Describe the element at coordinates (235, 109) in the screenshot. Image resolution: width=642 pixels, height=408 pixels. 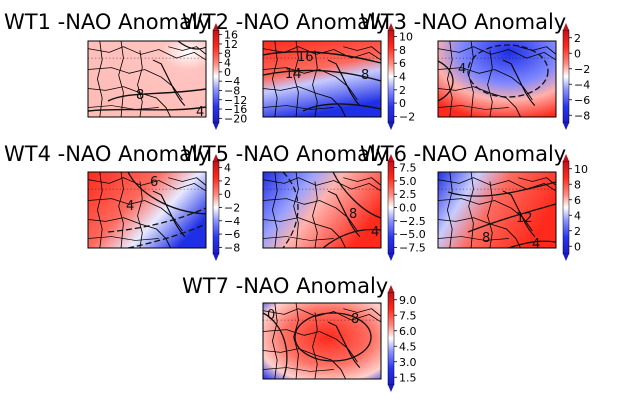
I see `colorbar-tick-label: −16` at that location.